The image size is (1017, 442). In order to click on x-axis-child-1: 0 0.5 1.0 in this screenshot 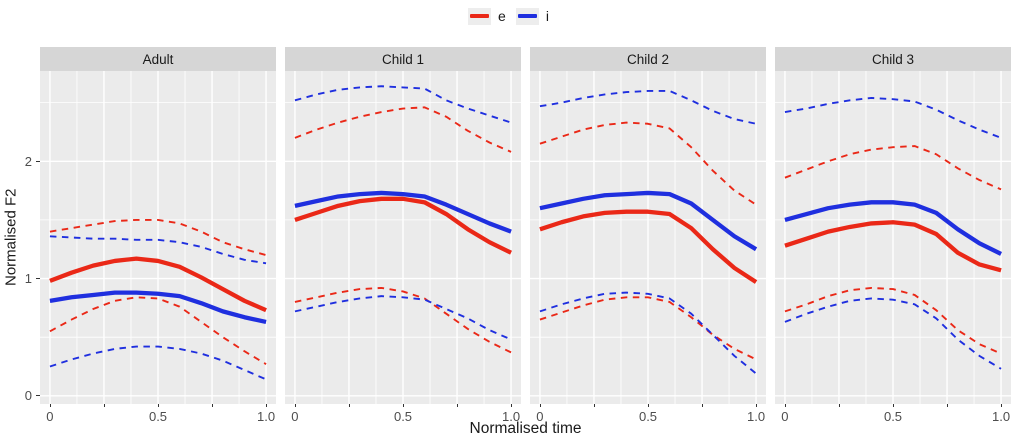, I will do `click(403, 415)`.